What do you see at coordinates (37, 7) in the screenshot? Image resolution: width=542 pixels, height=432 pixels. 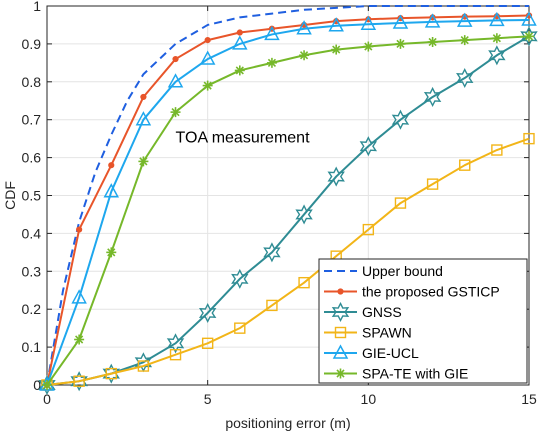 I see `y-tick-label: 1` at bounding box center [37, 7].